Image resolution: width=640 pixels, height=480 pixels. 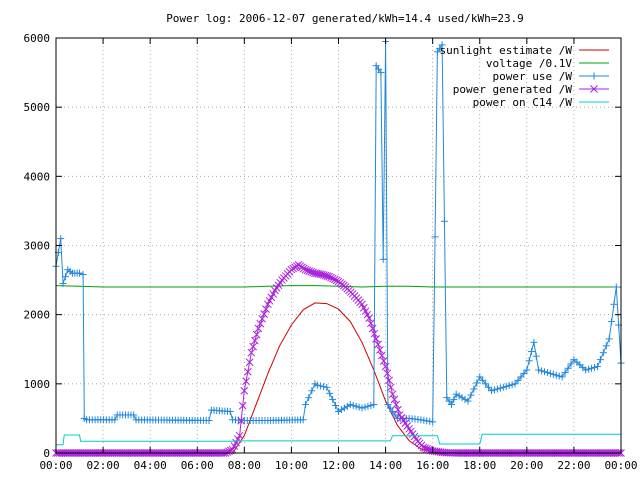 I want to click on y-tick-label: 6000, so click(x=37, y=38).